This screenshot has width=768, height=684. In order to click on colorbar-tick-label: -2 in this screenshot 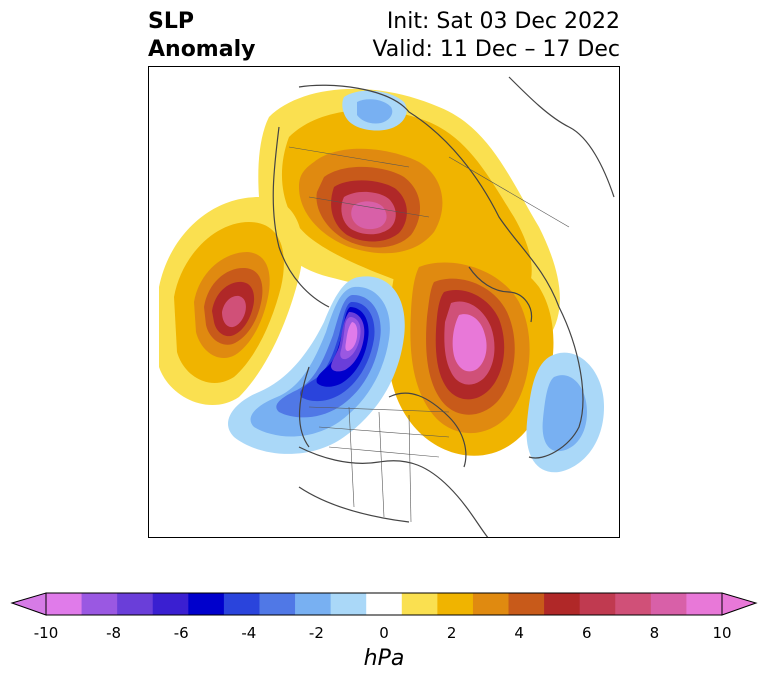, I will do `click(316, 633)`.